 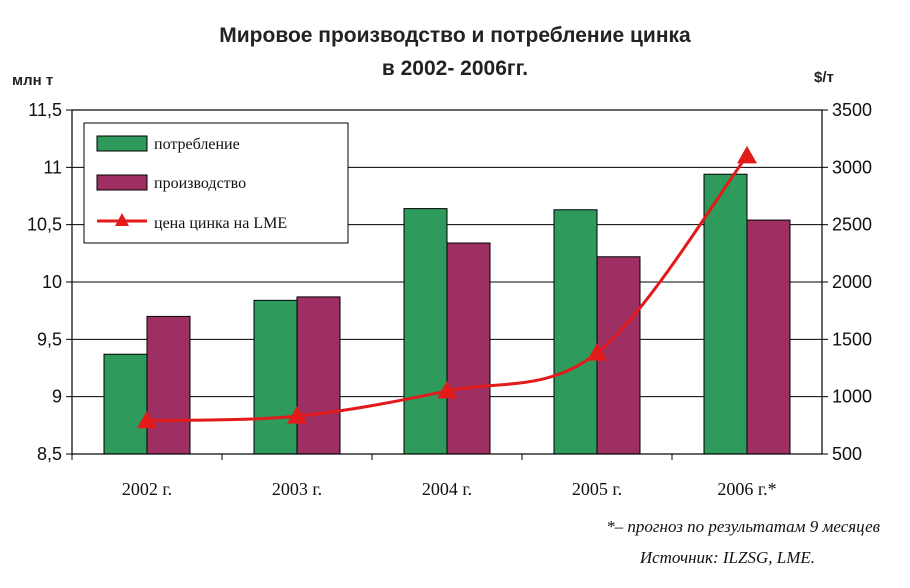 What do you see at coordinates (122, 182) in the screenshot?
I see `legend-swatch-production` at bounding box center [122, 182].